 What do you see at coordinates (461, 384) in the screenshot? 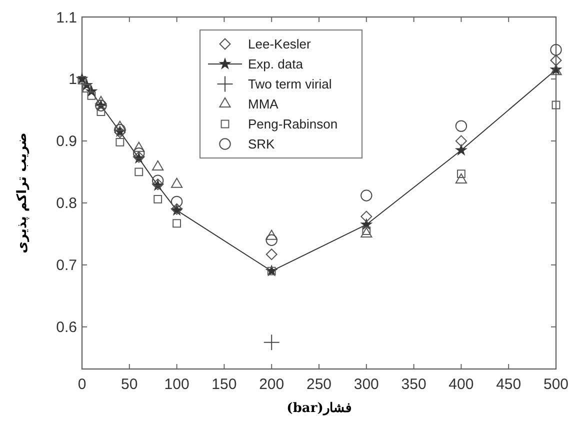
I see `x-tick-label: 400` at bounding box center [461, 384].